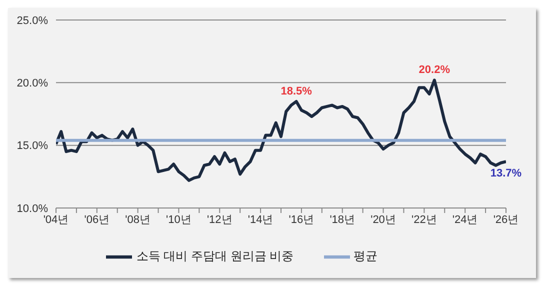 Image resolution: width=544 pixels, height=286 pixels. Describe the element at coordinates (215, 256) in the screenshot. I see `legend-label: 소득 대비 주담대 원리금 비중` at that location.